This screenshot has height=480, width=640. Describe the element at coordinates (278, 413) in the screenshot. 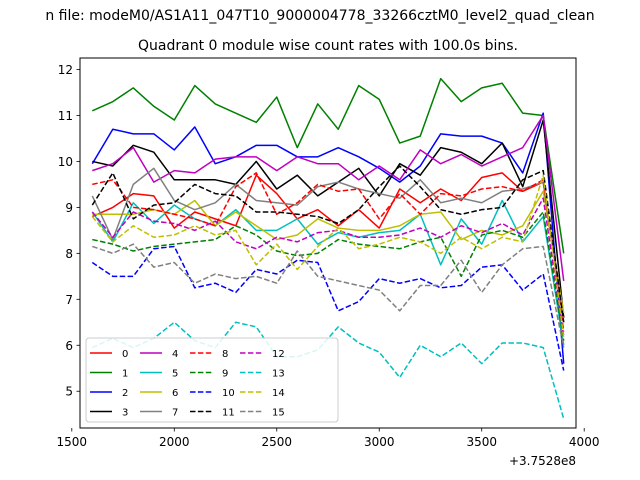

I see `legend-label: 15` at that location.